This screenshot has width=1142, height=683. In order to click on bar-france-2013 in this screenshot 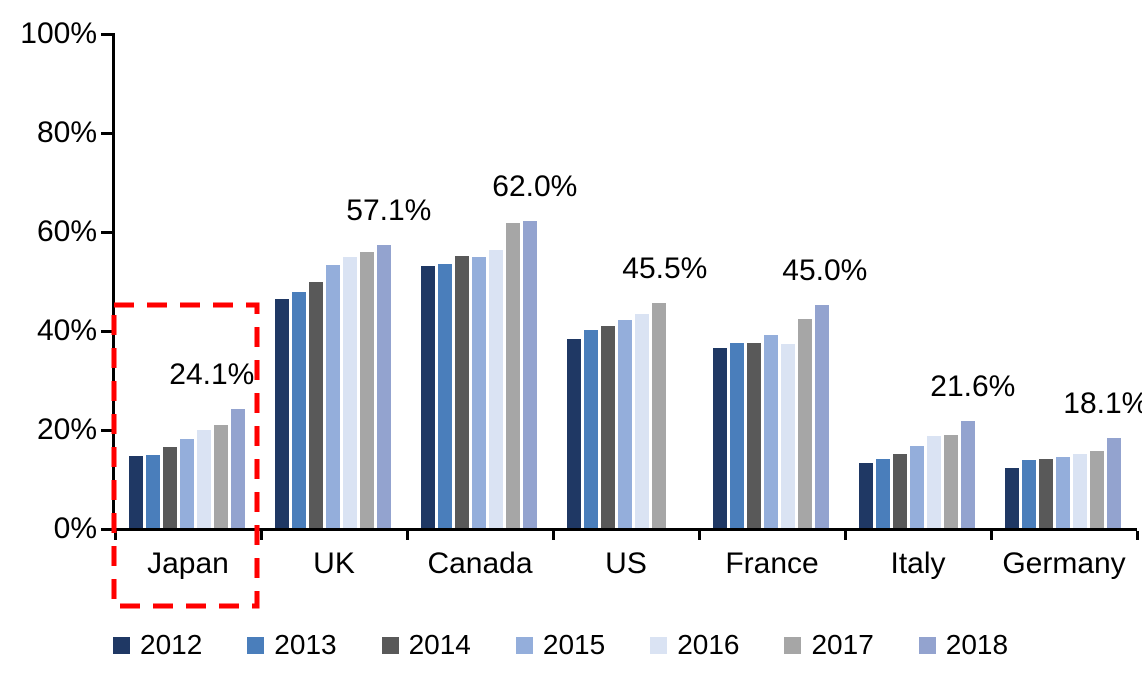, I will do `click(737, 435)`.